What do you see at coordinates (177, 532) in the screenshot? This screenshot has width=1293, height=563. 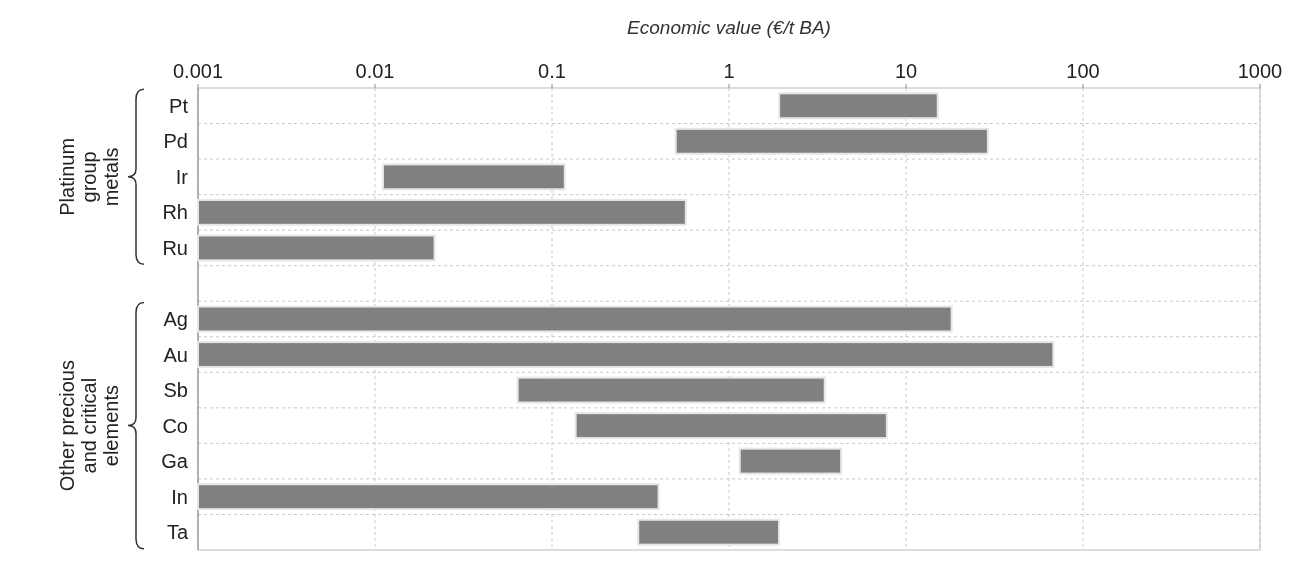 I see `y-tick-label: Ta` at bounding box center [177, 532].